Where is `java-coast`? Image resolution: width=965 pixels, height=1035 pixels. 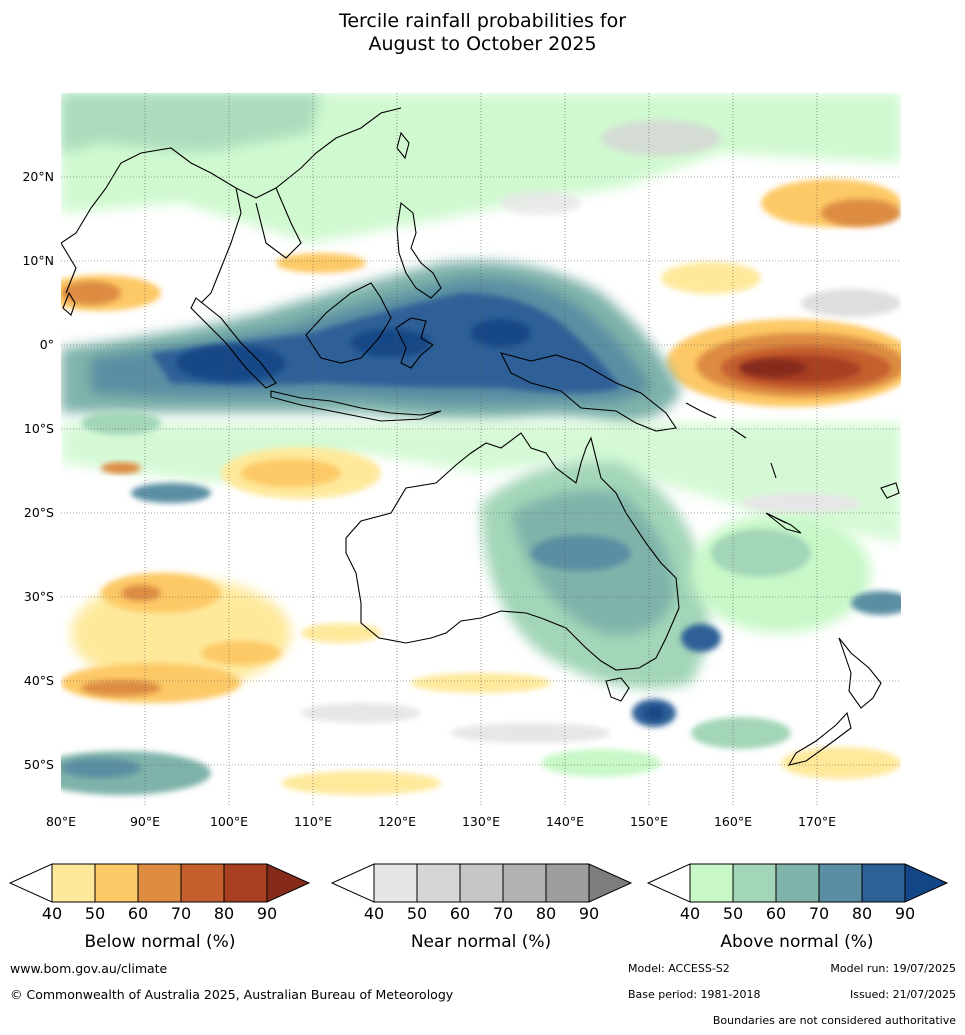
java-coast is located at coordinates (356, 406).